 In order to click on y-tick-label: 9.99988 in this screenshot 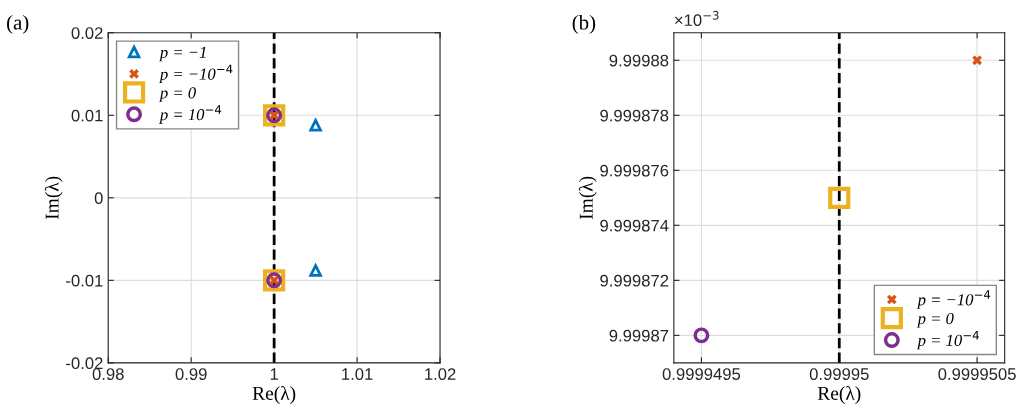, I will do `click(639, 60)`.